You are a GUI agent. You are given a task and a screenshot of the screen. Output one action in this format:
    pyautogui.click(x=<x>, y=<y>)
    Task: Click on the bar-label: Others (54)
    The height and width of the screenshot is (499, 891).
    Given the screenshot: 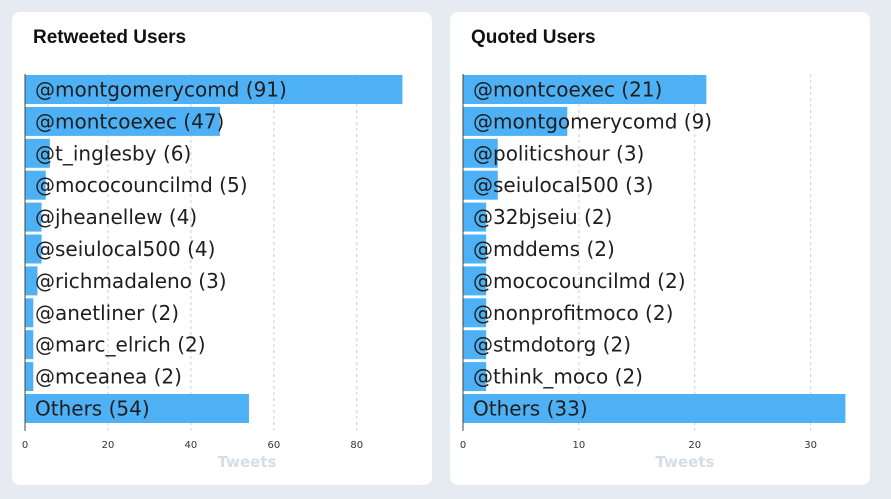 What is the action you would take?
    pyautogui.click(x=92, y=409)
    